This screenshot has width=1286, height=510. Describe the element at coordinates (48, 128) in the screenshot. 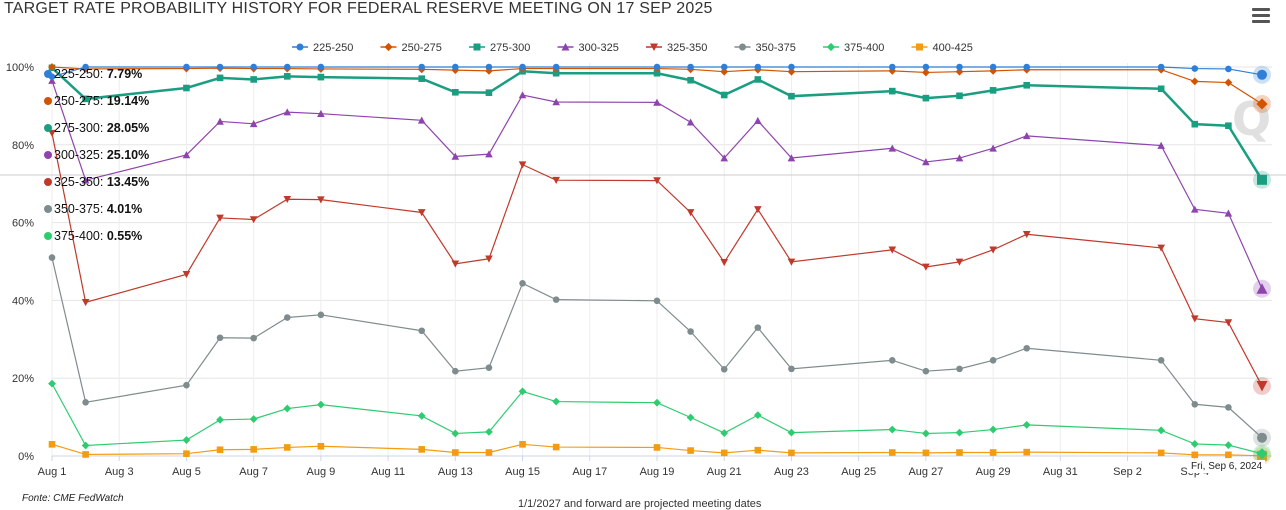

I see `tooltip-bullet` at that location.